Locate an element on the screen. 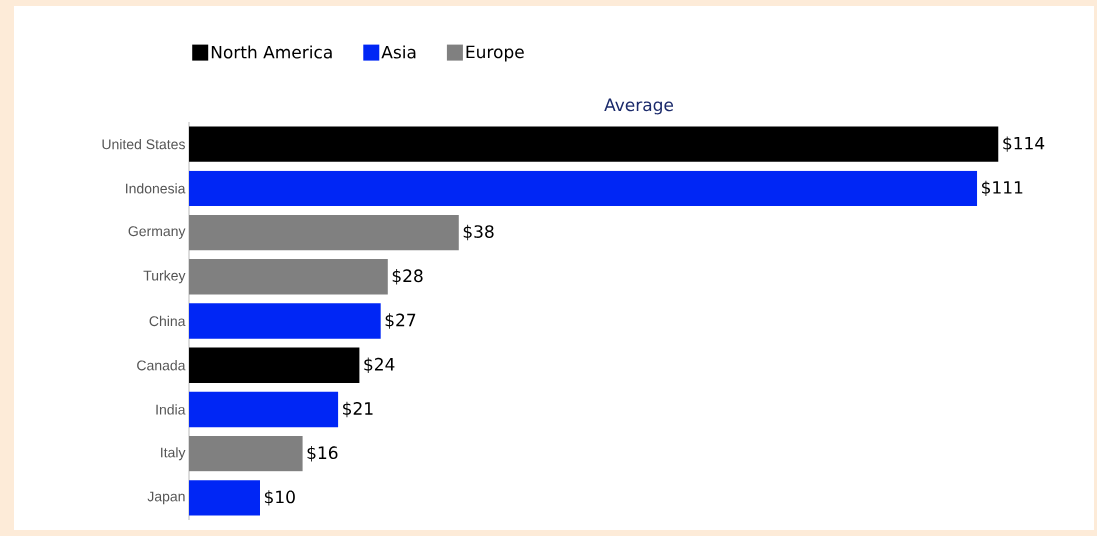  data-label: $16 is located at coordinates (322, 453).